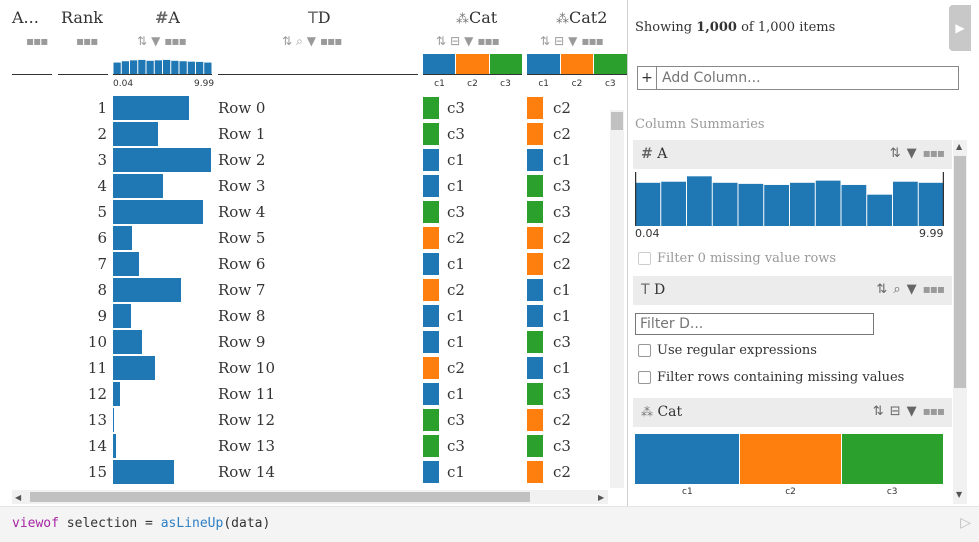 Image resolution: width=979 pixels, height=542 pixels. I want to click on column-header-cat: ⁂Cat, so click(476, 17).